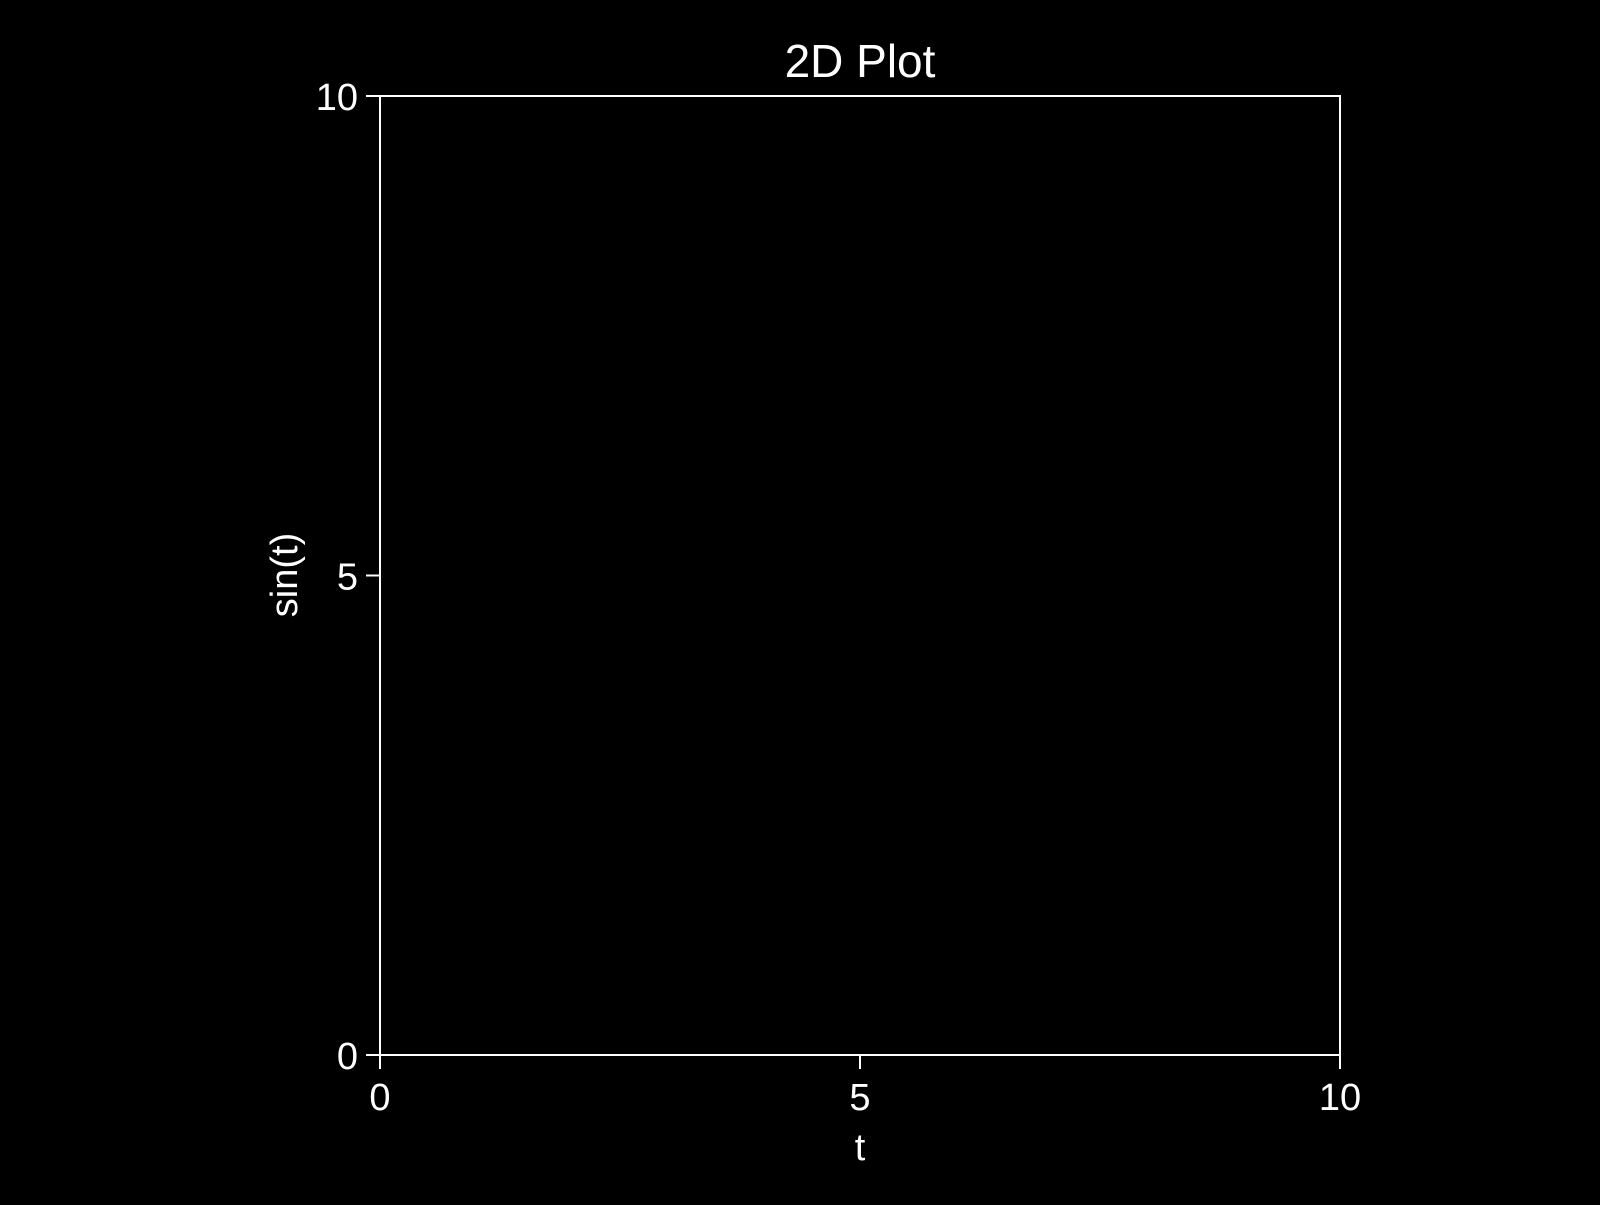  What do you see at coordinates (1340, 1098) in the screenshot?
I see `x-tick-label: 10` at bounding box center [1340, 1098].